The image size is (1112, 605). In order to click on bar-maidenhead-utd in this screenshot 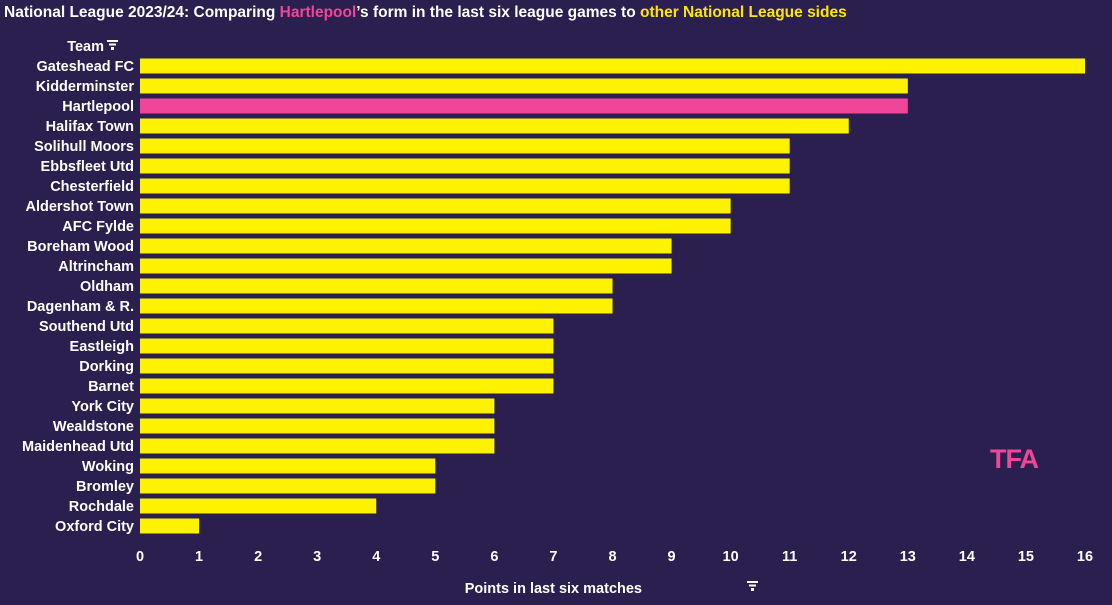, I will do `click(317, 446)`.